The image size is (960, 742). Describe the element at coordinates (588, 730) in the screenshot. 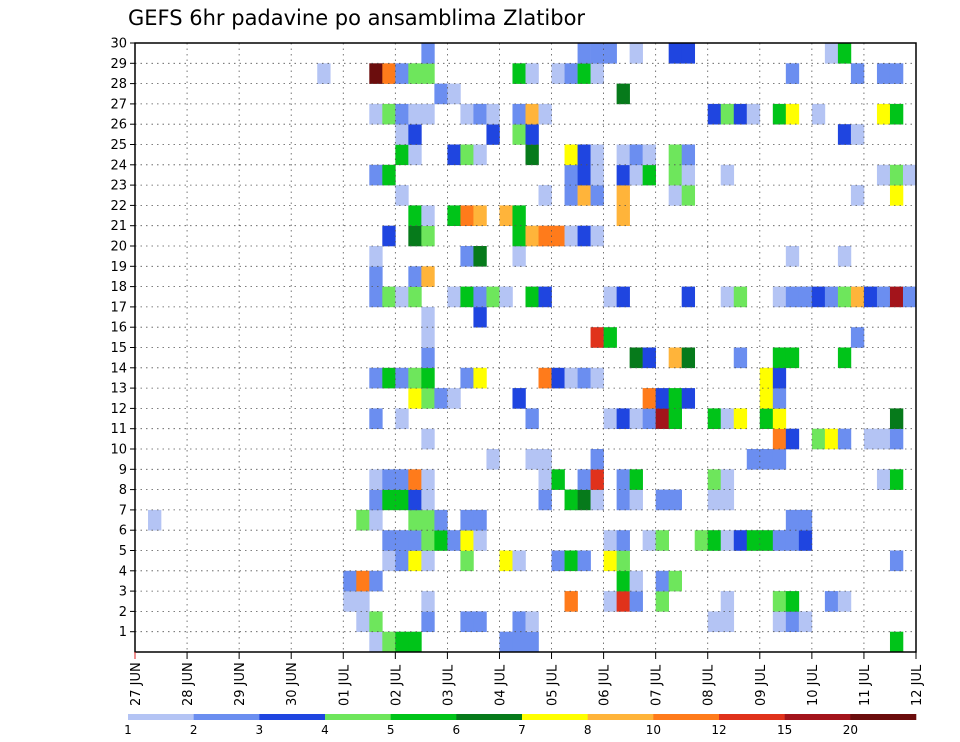

I see `colorbar-label: 8` at that location.